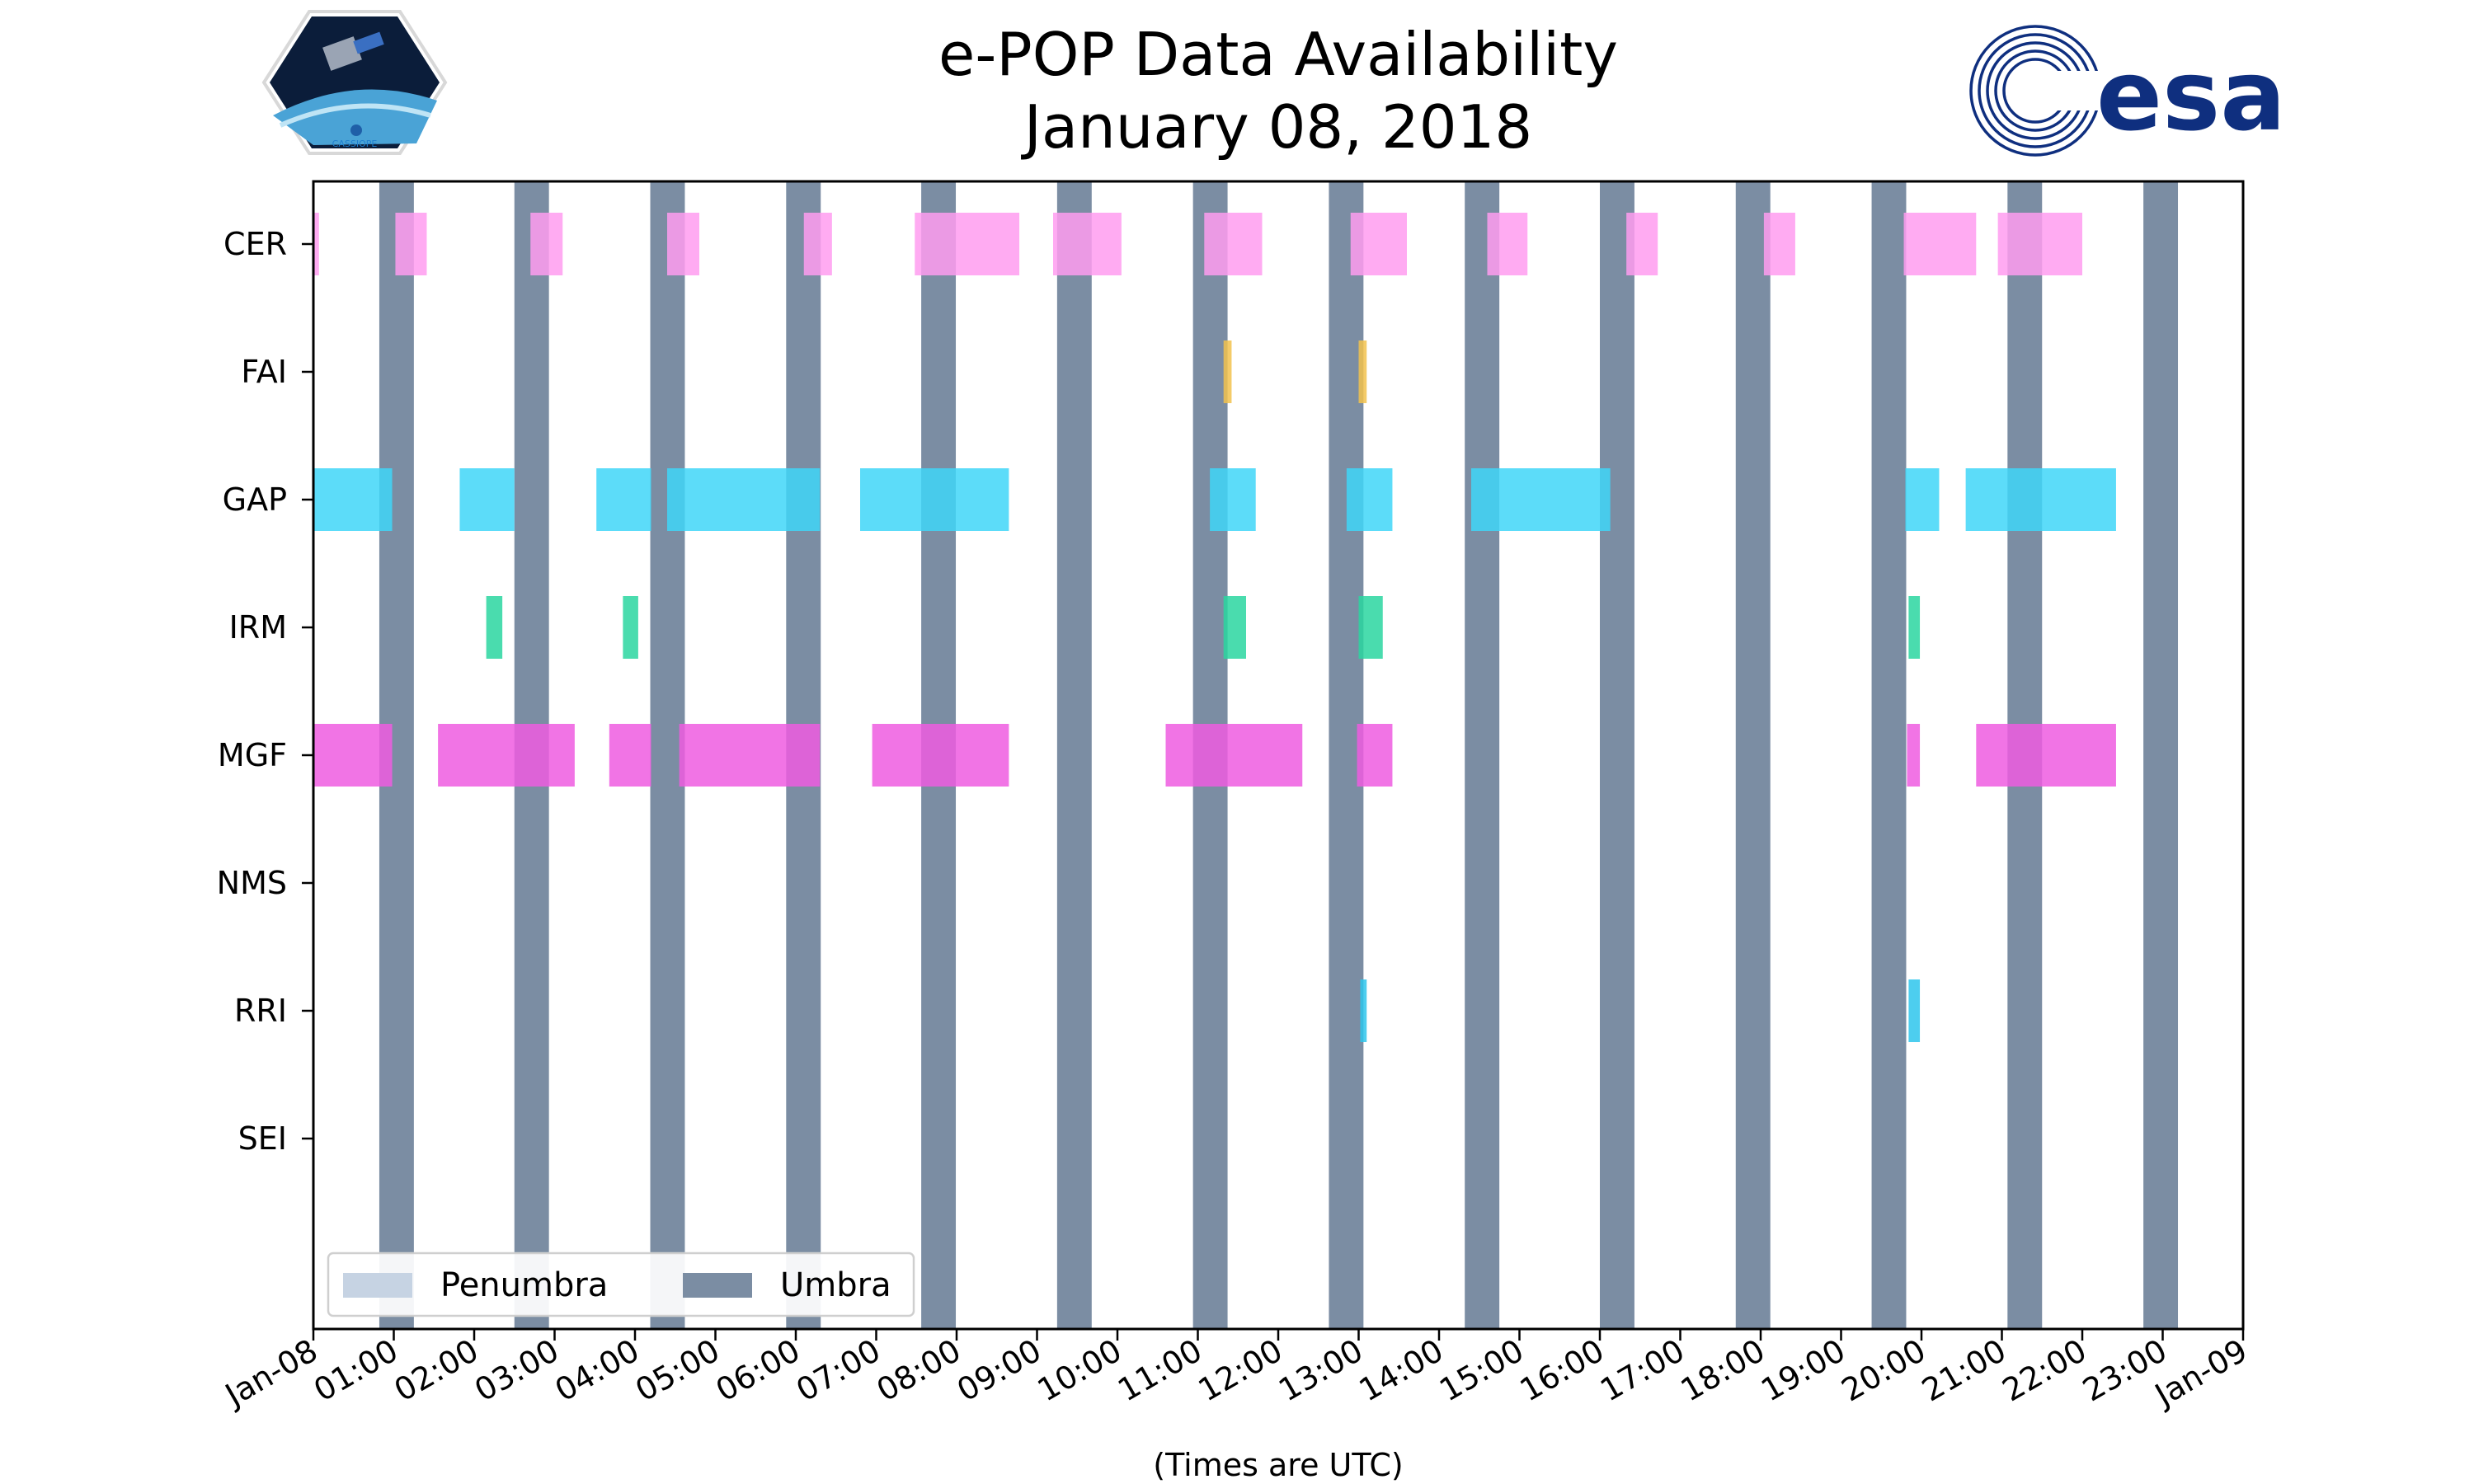 The height and width of the screenshot is (1484, 2474). Describe the element at coordinates (1401, 1370) in the screenshot. I see `x-tick-label: 14:00` at that location.